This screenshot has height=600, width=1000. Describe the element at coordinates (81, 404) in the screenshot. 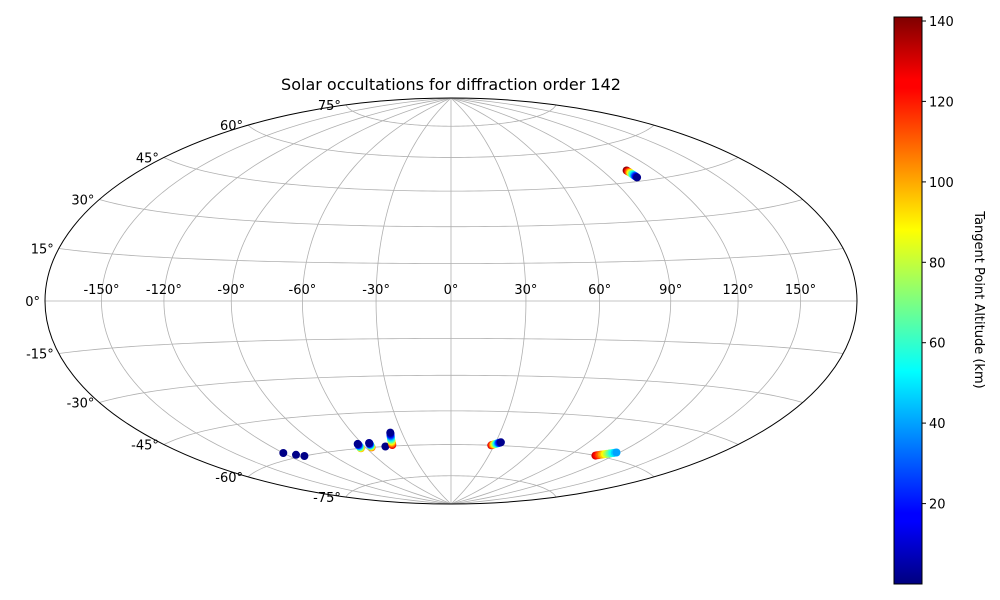

I see `latitude-tick-label: -30°` at that location.